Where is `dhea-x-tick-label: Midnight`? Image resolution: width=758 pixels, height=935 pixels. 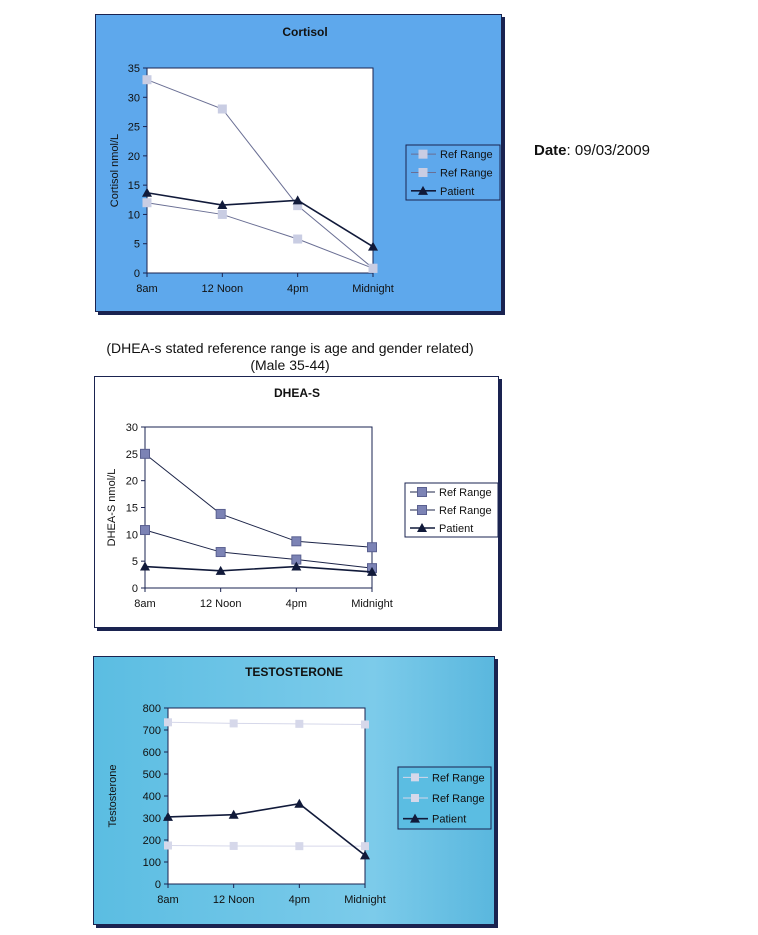
dhea-x-tick-label: Midnight is located at coordinates (372, 604).